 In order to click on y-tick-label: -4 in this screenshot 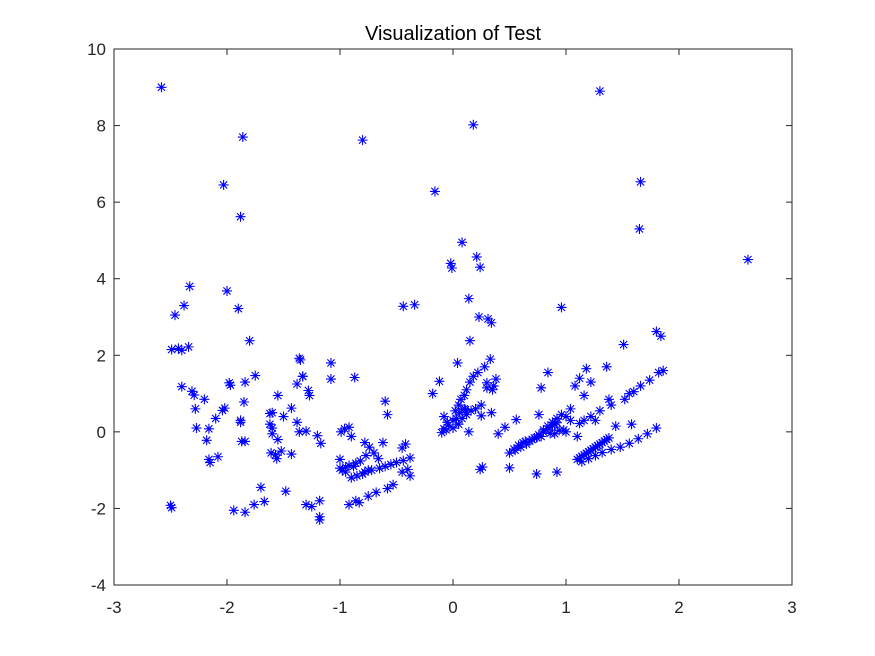, I will do `click(98, 585)`.